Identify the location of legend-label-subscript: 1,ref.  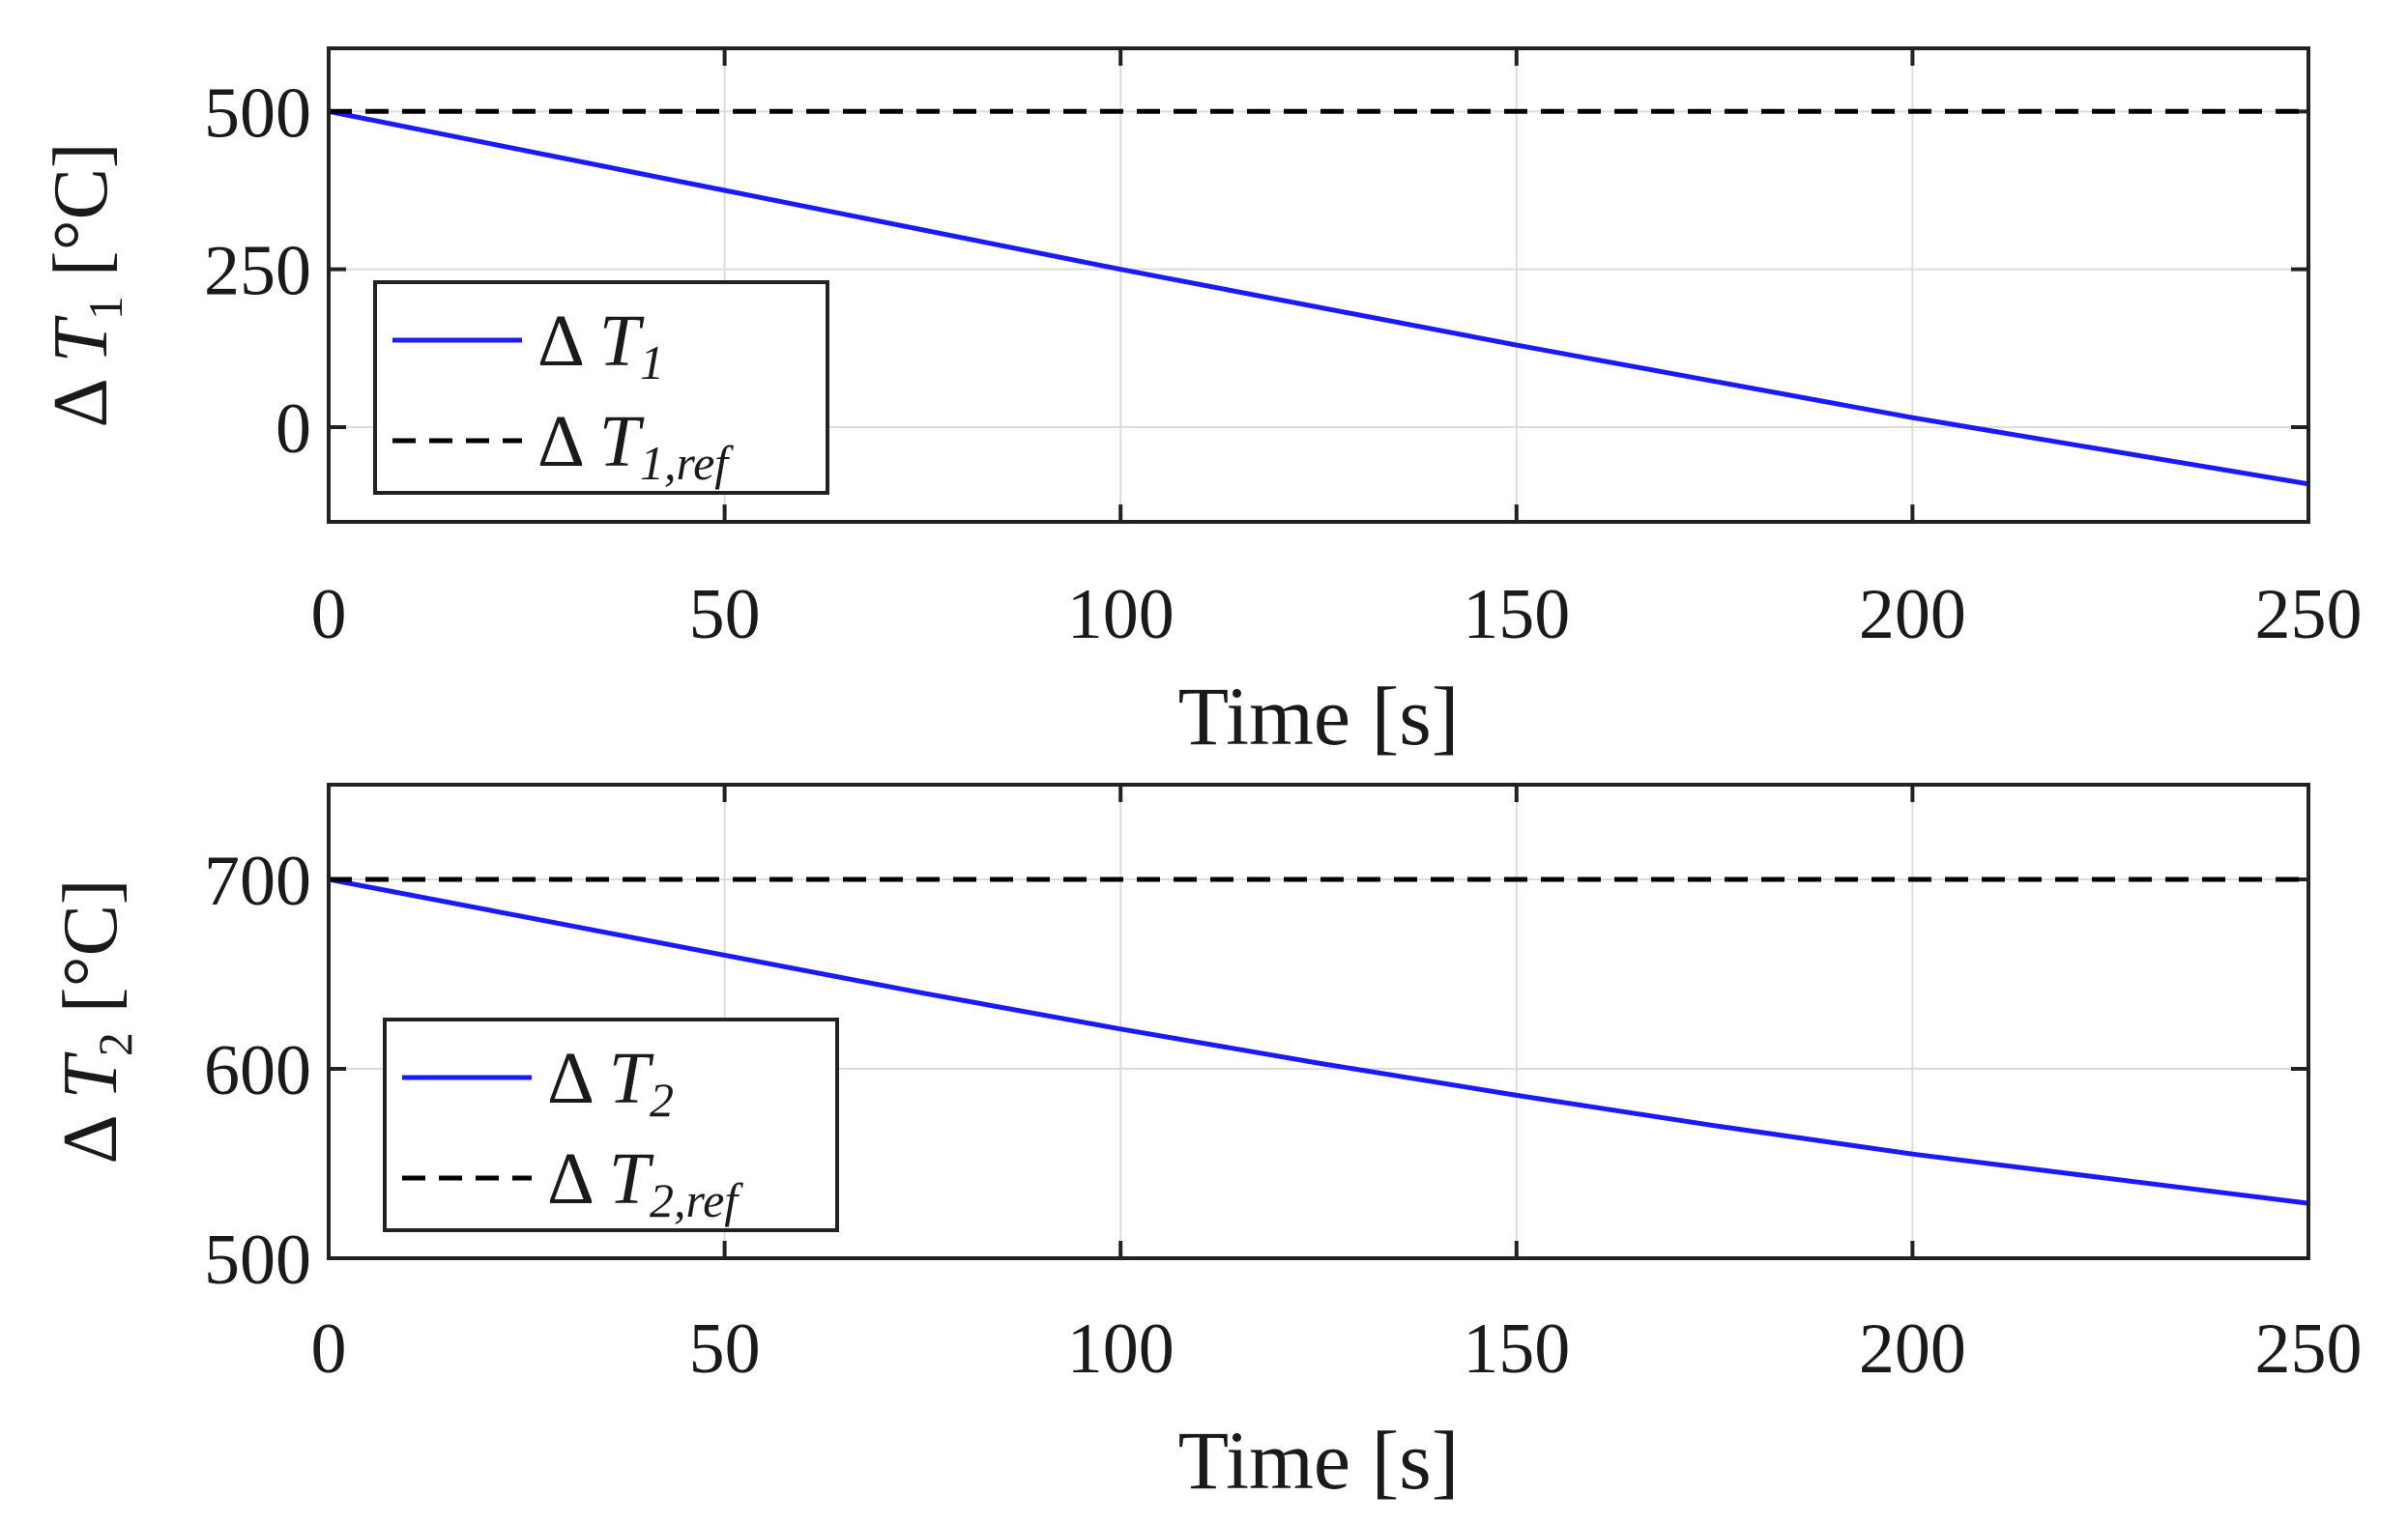
(687, 463).